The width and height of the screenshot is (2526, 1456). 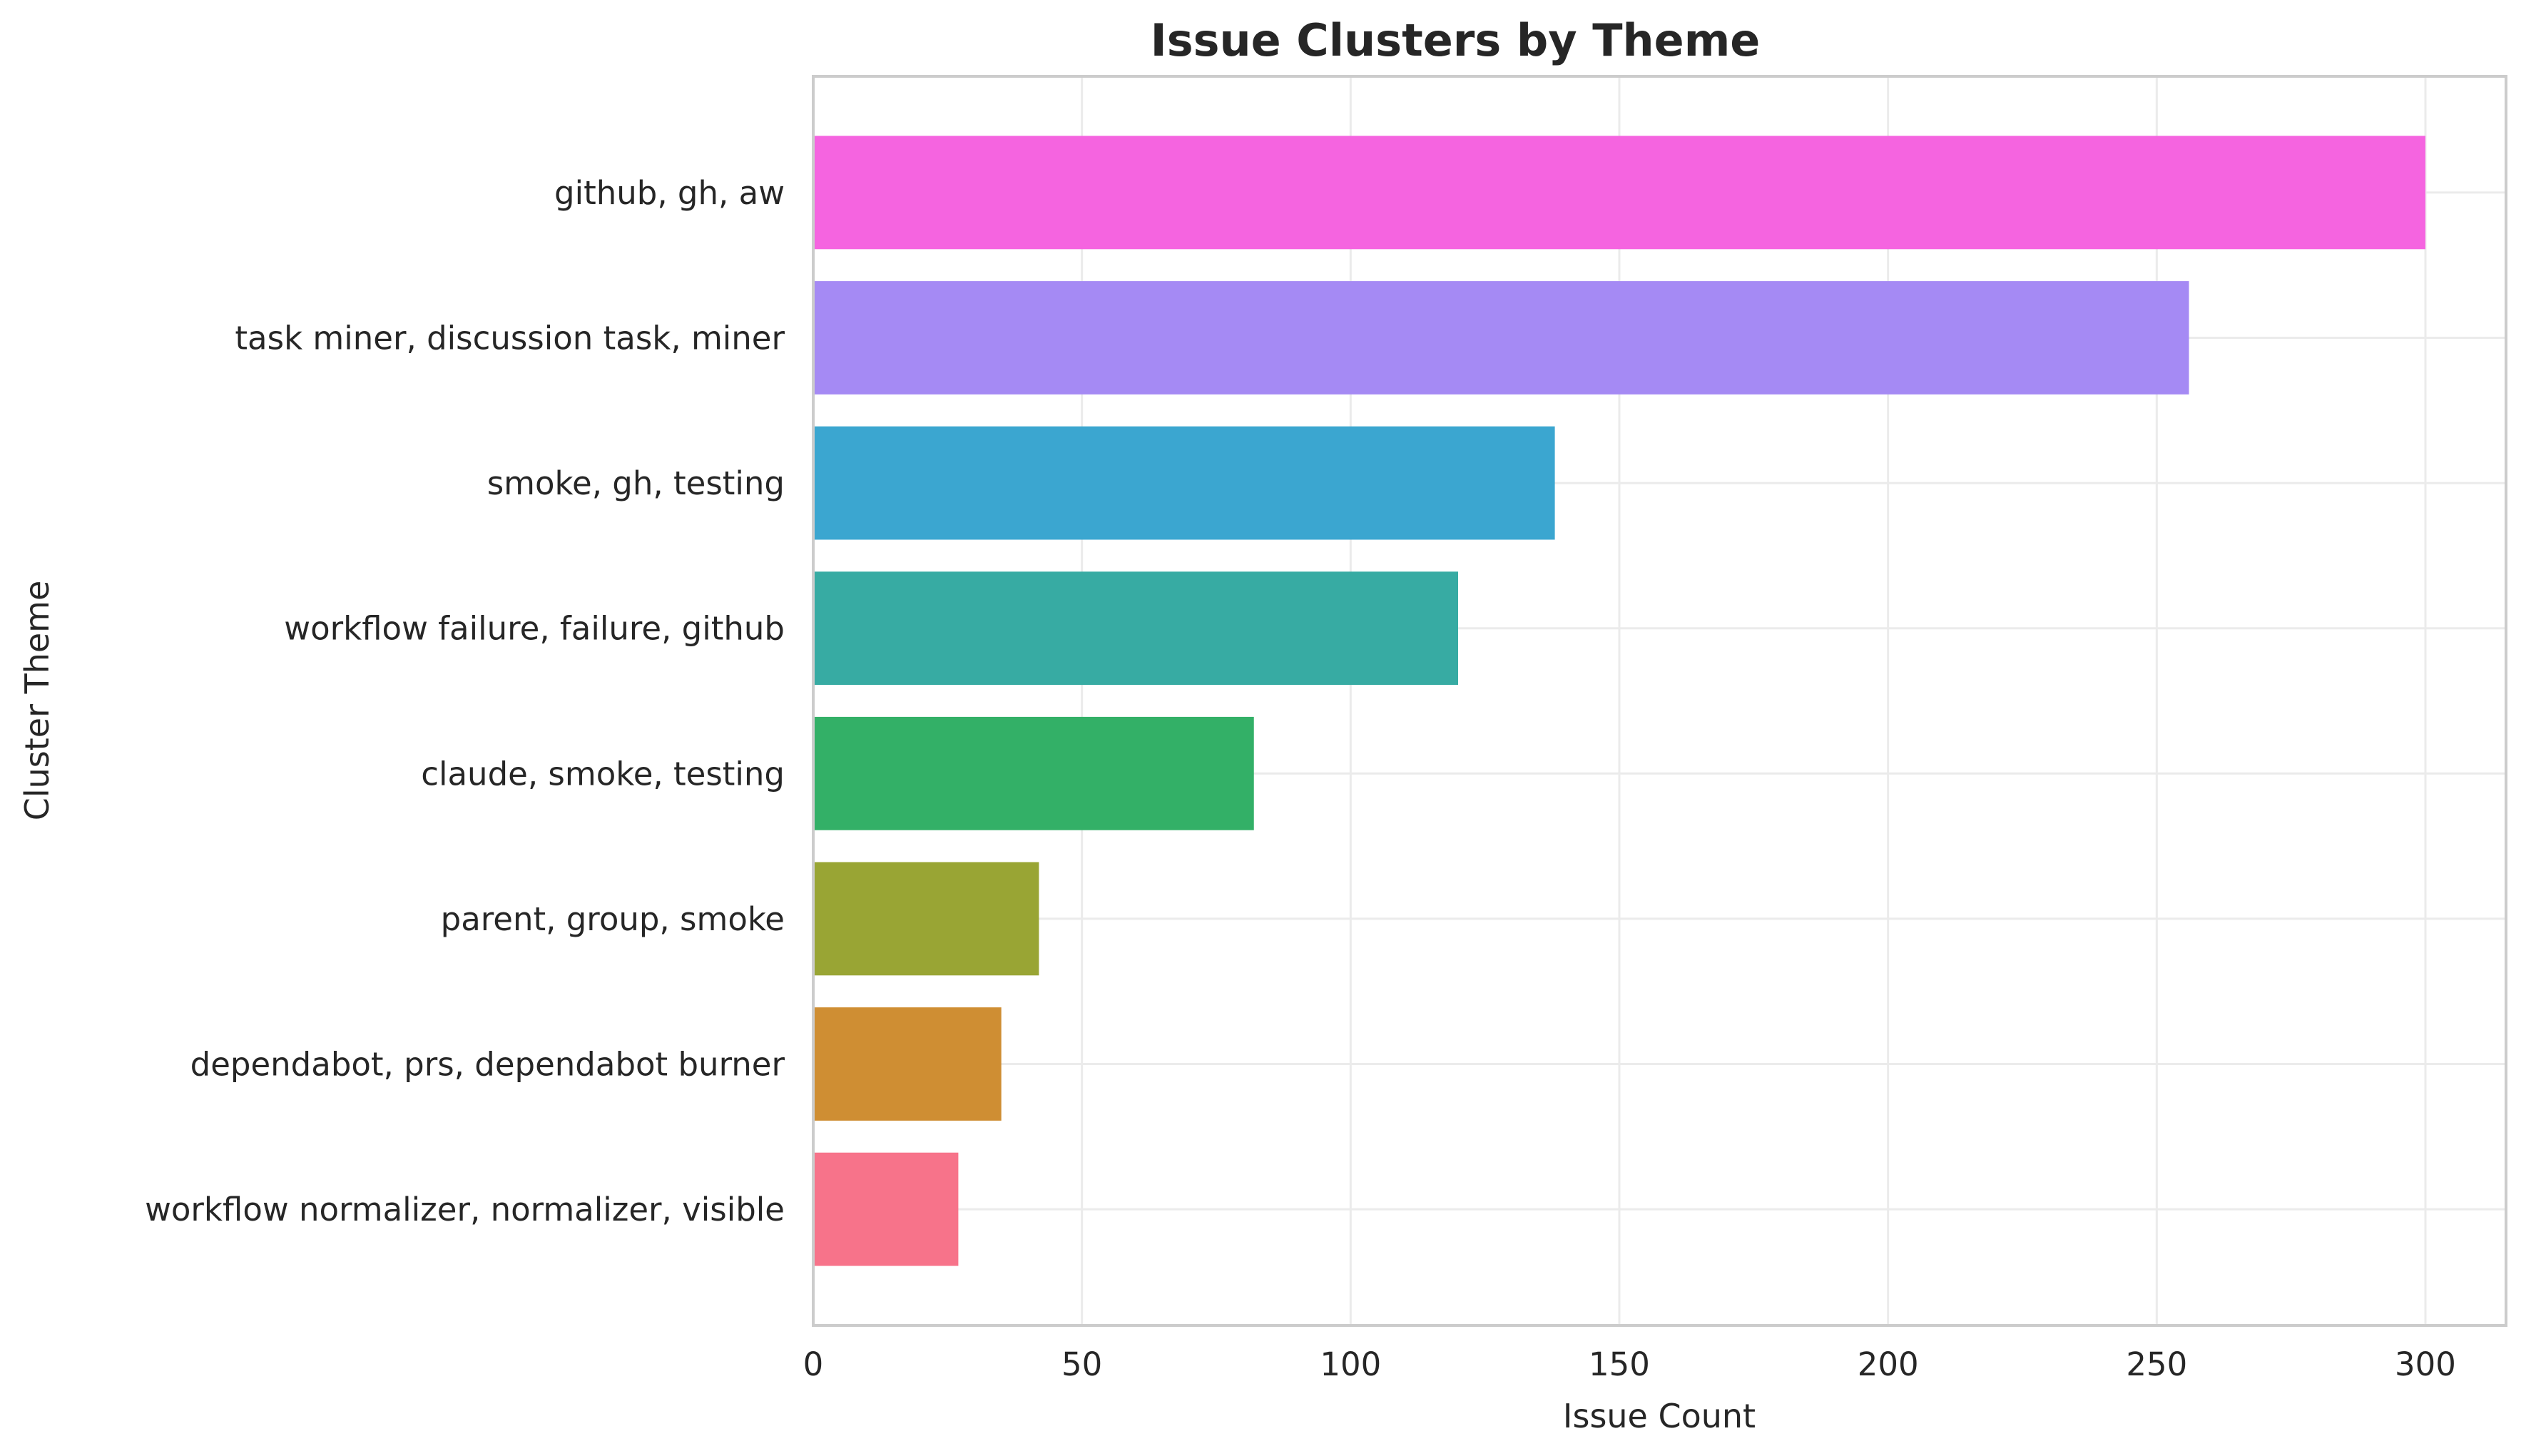 What do you see at coordinates (603, 774) in the screenshot?
I see `y-tick-label: claude, smoke, testing` at bounding box center [603, 774].